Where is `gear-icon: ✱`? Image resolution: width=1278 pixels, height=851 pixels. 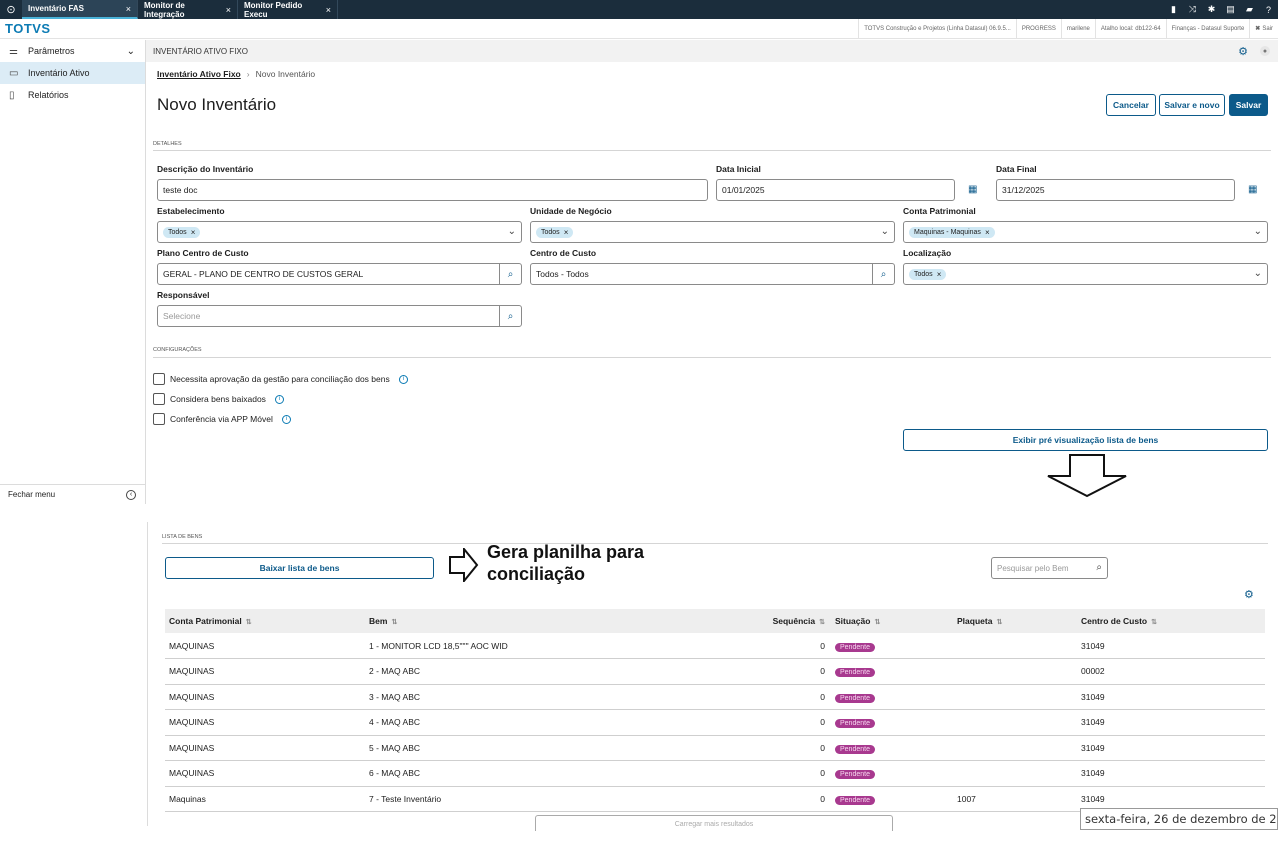 gear-icon: ✱ is located at coordinates (1211, 9).